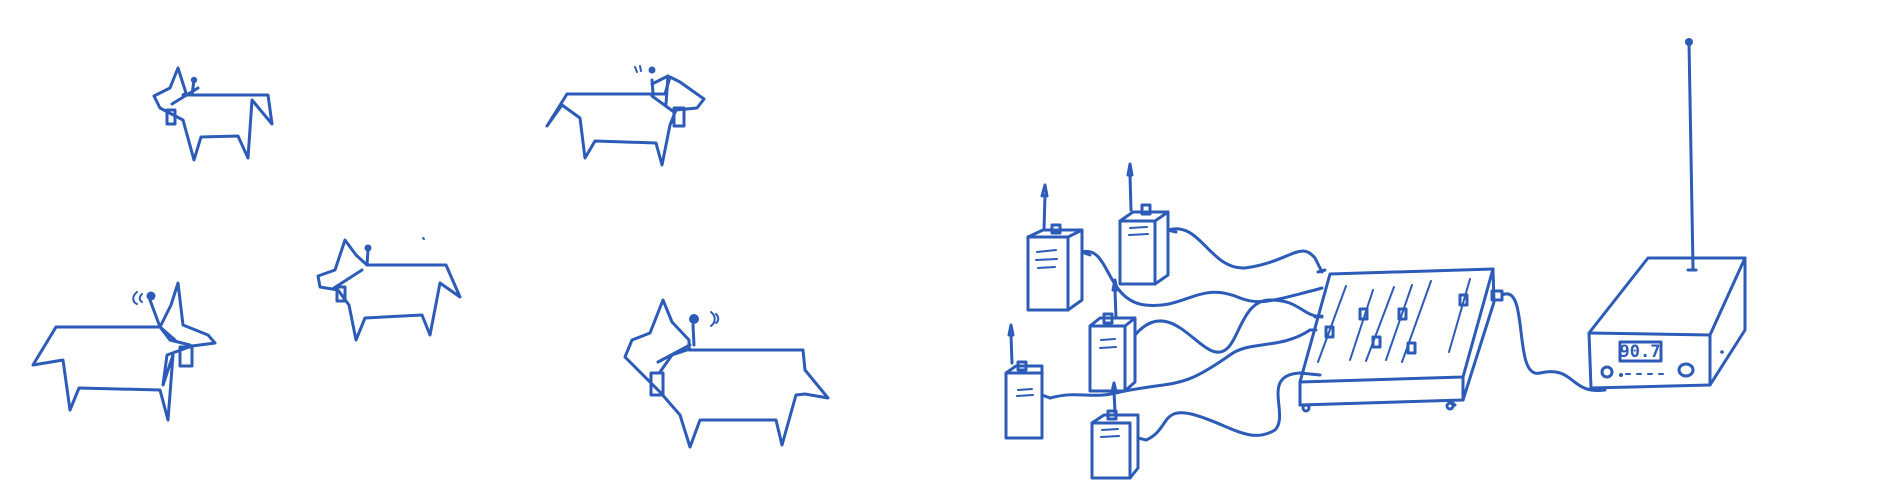 The height and width of the screenshot is (500, 1894). What do you see at coordinates (1667, 214) in the screenshot?
I see `fm-transmitter: 90.7` at bounding box center [1667, 214].